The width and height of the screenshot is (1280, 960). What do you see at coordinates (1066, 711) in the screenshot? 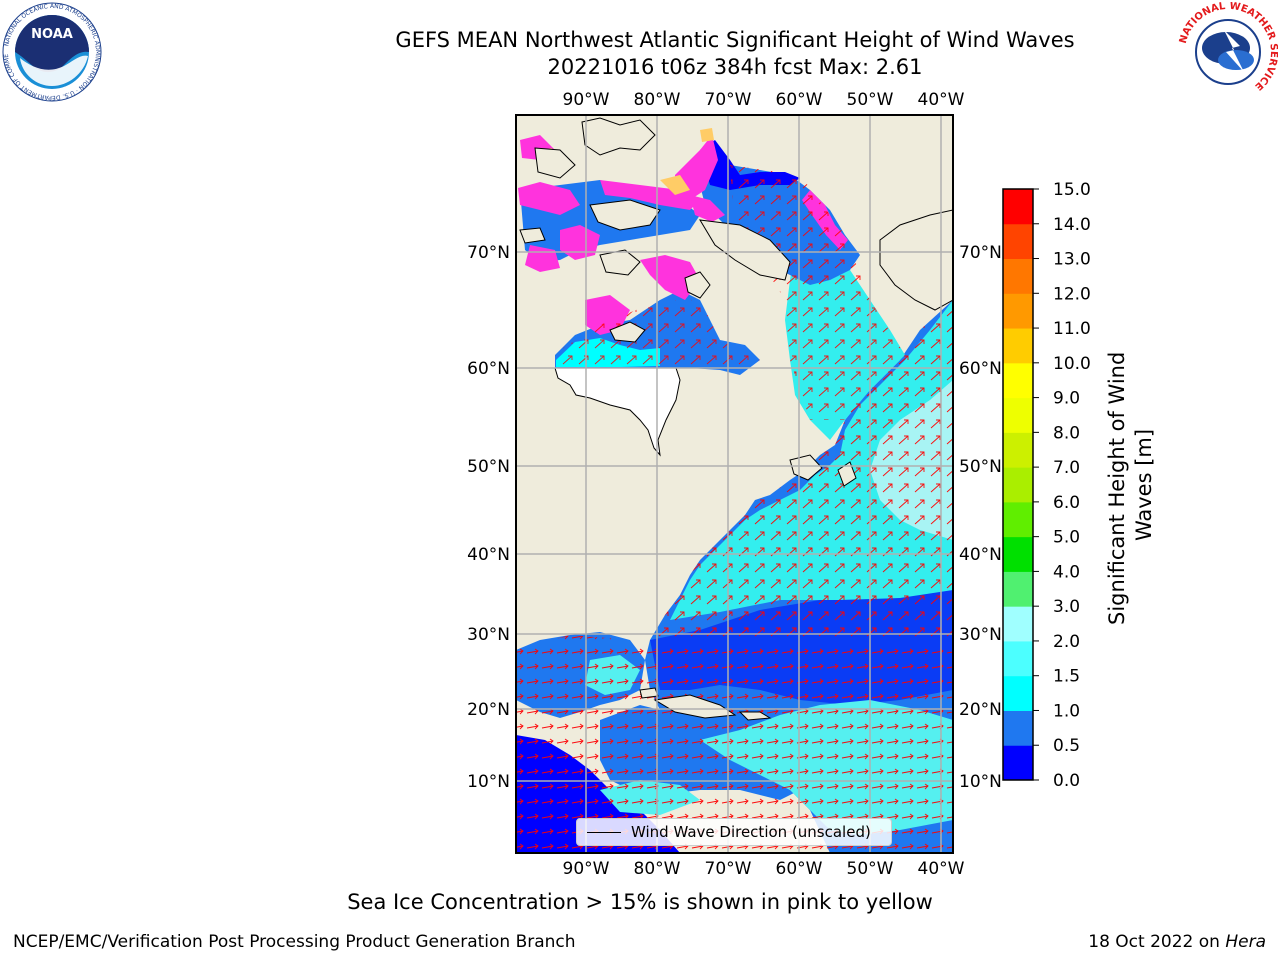
I see `colorbar-tick-label: 1.0` at bounding box center [1066, 711].